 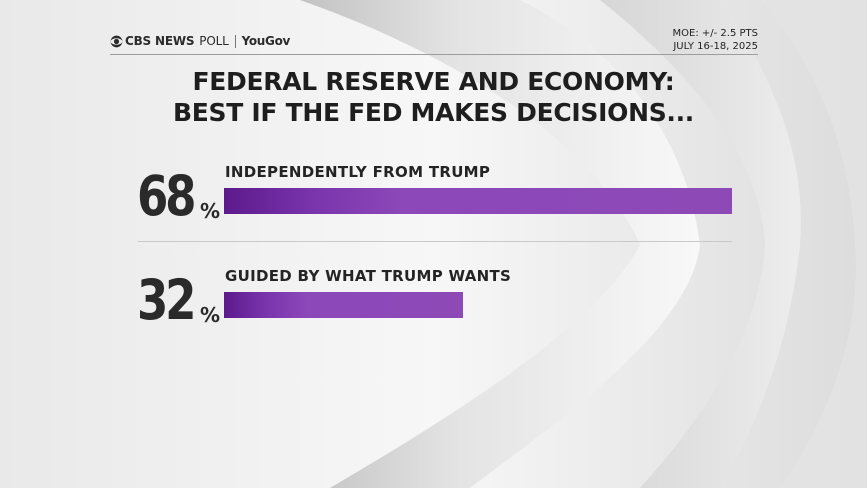 I want to click on percent-number: 68, so click(x=166, y=196).